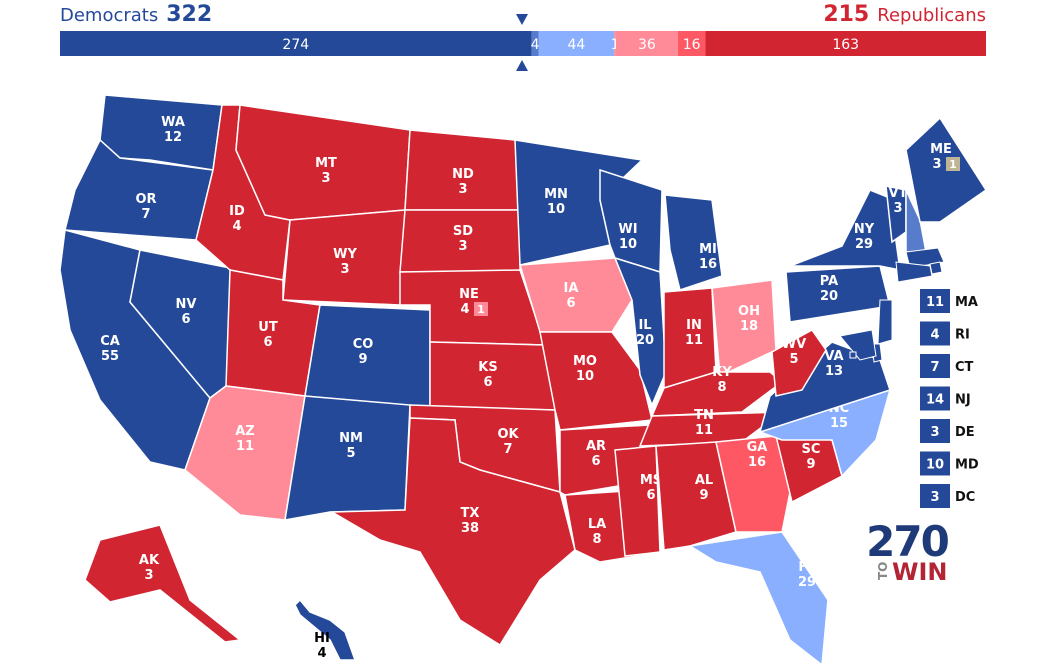  I want to click on side-ev: 11, so click(935, 302).